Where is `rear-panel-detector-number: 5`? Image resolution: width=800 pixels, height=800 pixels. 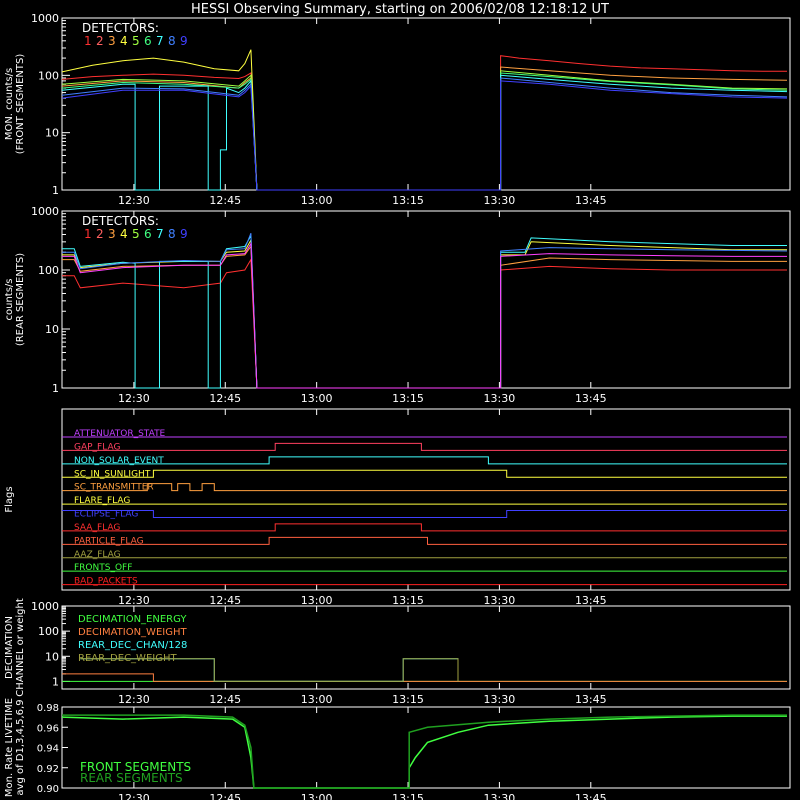
rear-panel-detector-number: 5 is located at coordinates (136, 234).